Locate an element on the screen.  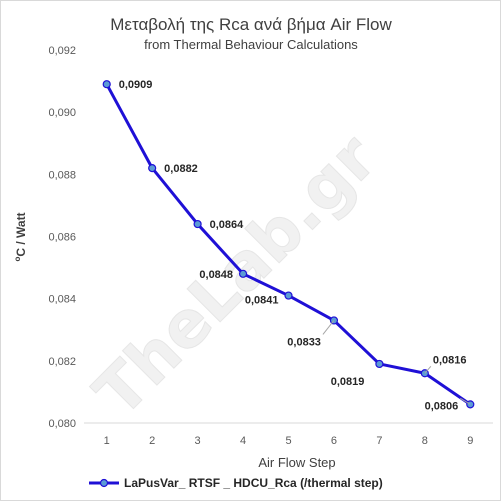
data-label: 0,0816 is located at coordinates (450, 360).